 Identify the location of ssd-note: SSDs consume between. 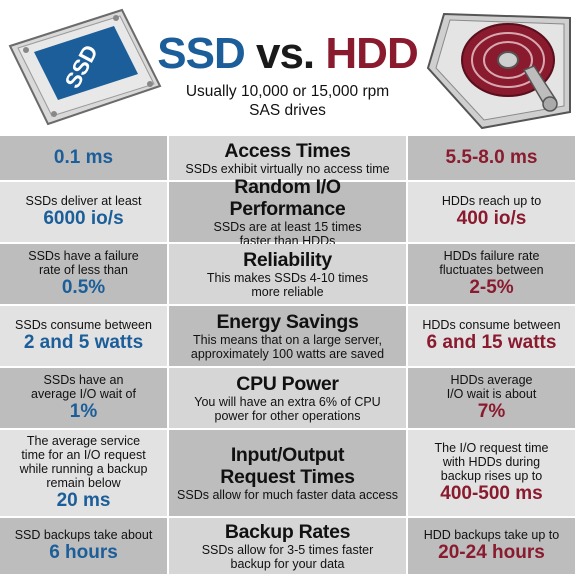
(83, 325).